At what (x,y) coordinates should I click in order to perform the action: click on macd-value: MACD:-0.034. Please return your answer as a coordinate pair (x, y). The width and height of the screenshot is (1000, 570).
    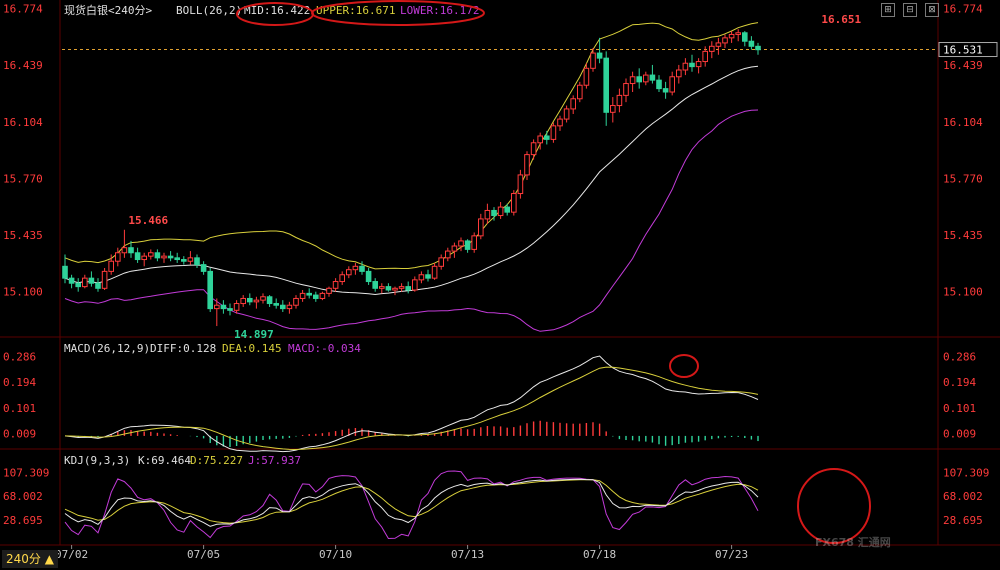
    Looking at the image, I should click on (324, 348).